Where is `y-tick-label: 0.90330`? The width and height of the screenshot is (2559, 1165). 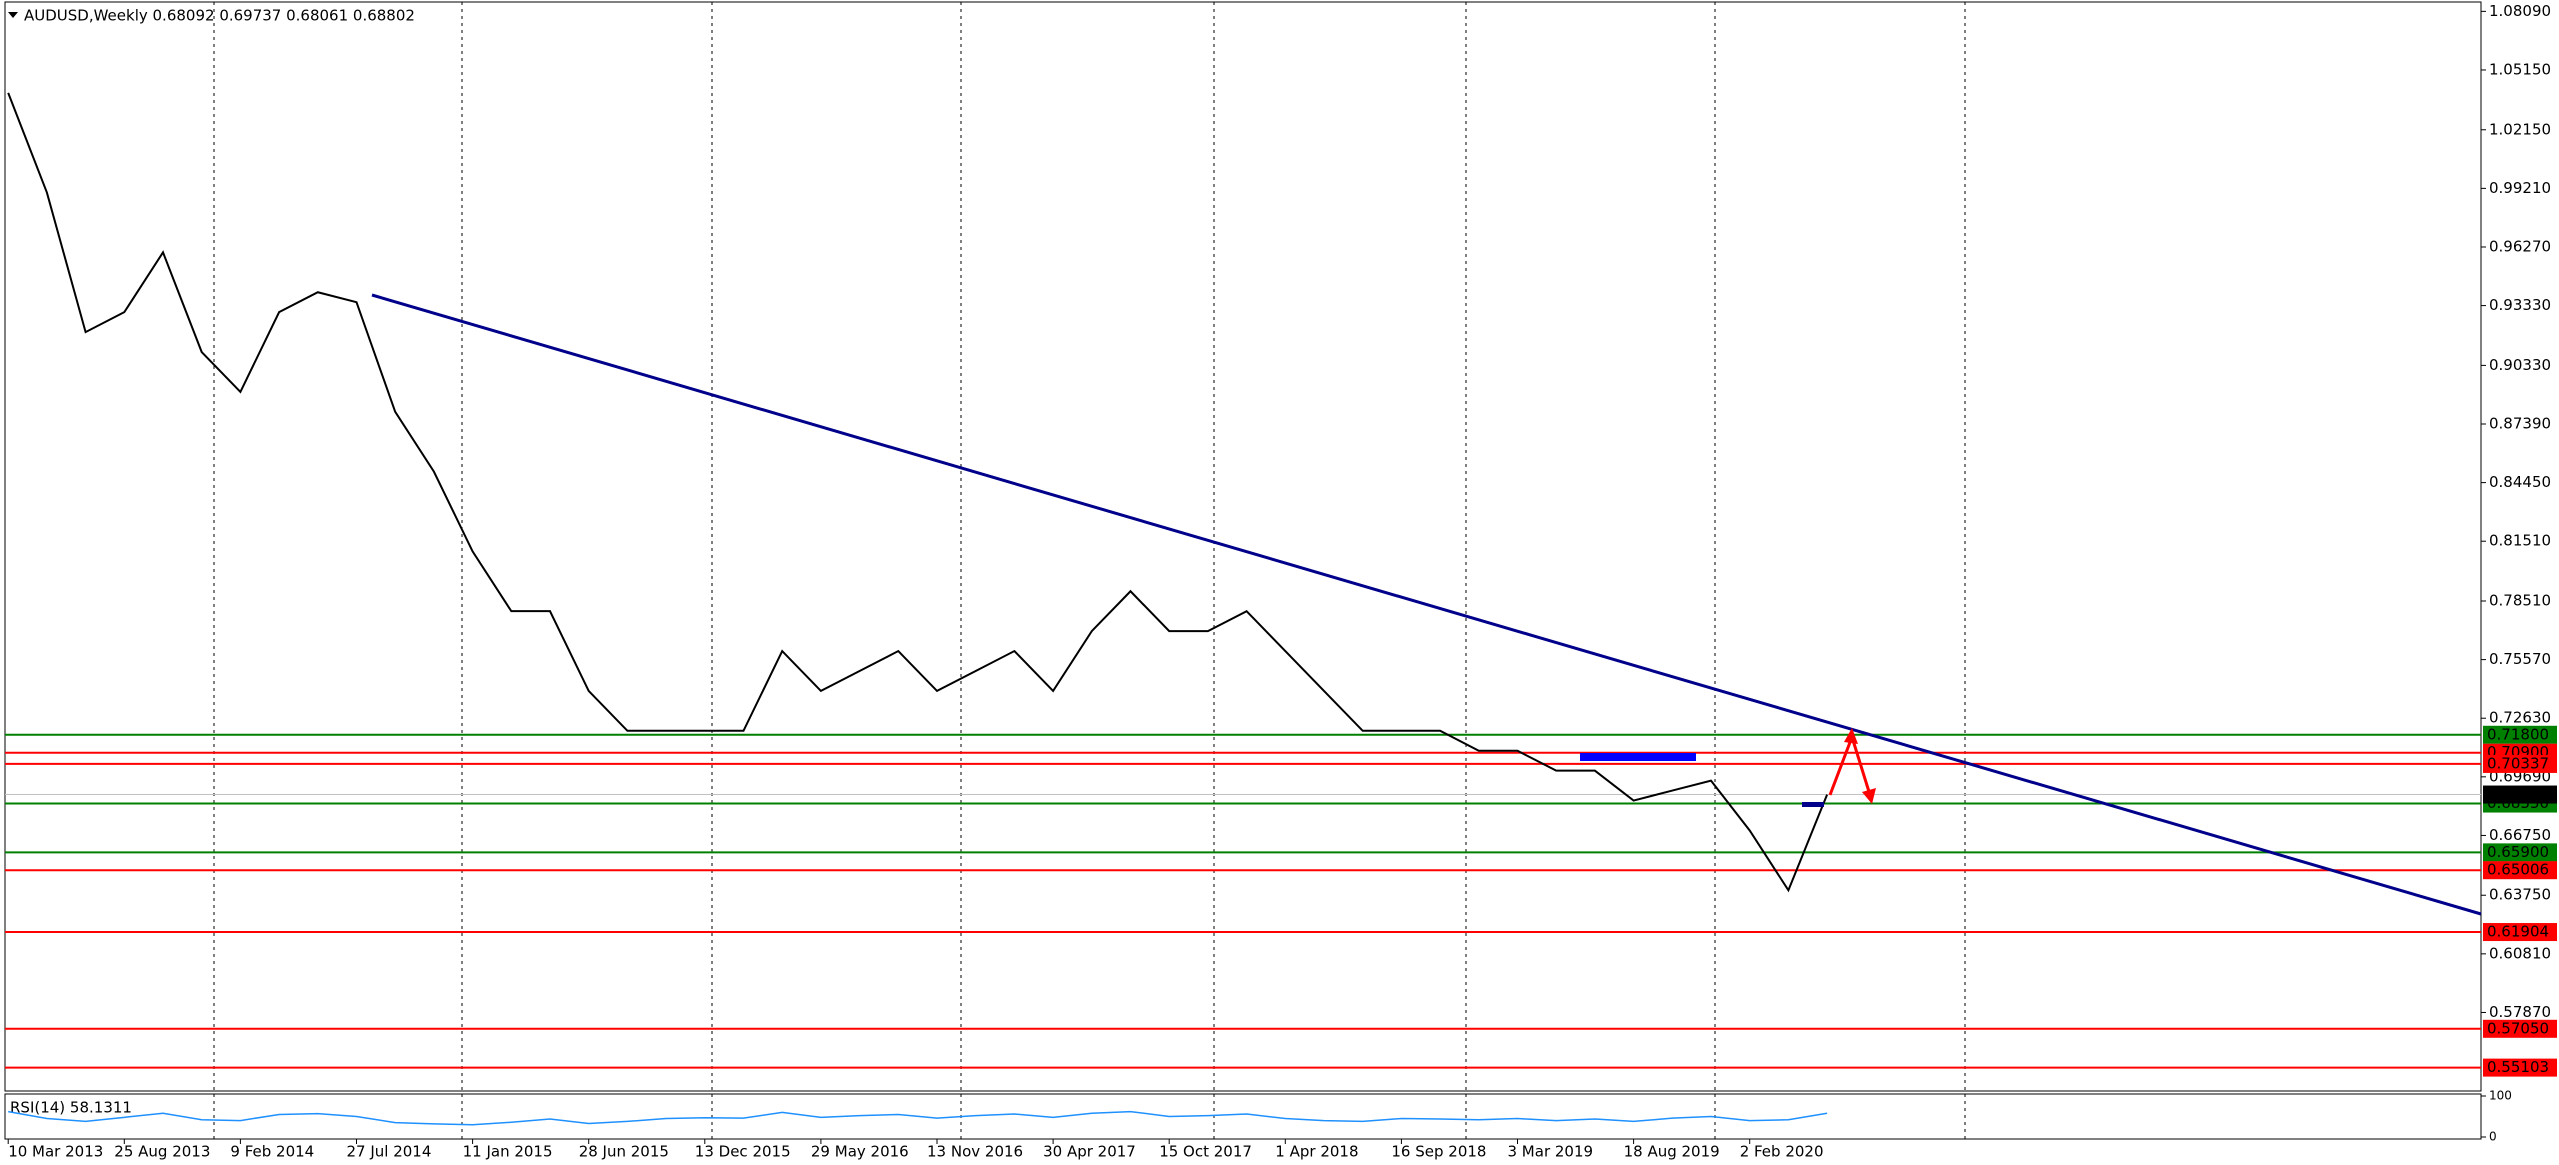 y-tick-label: 0.90330 is located at coordinates (2520, 365).